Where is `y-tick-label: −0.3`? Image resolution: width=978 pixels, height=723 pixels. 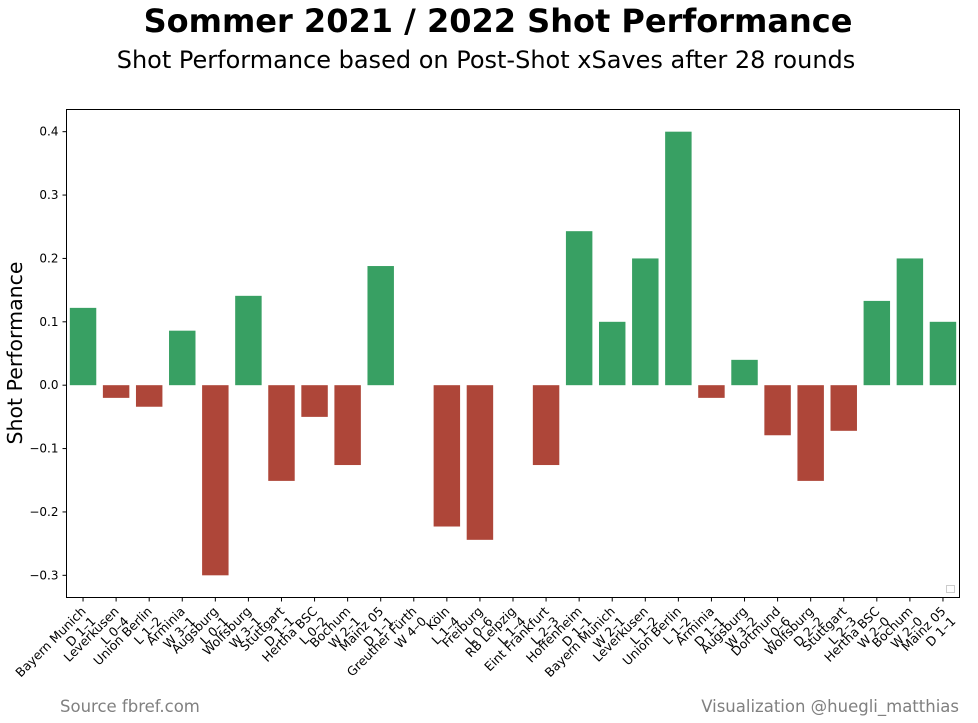 y-tick-label: −0.3 is located at coordinates (43, 575).